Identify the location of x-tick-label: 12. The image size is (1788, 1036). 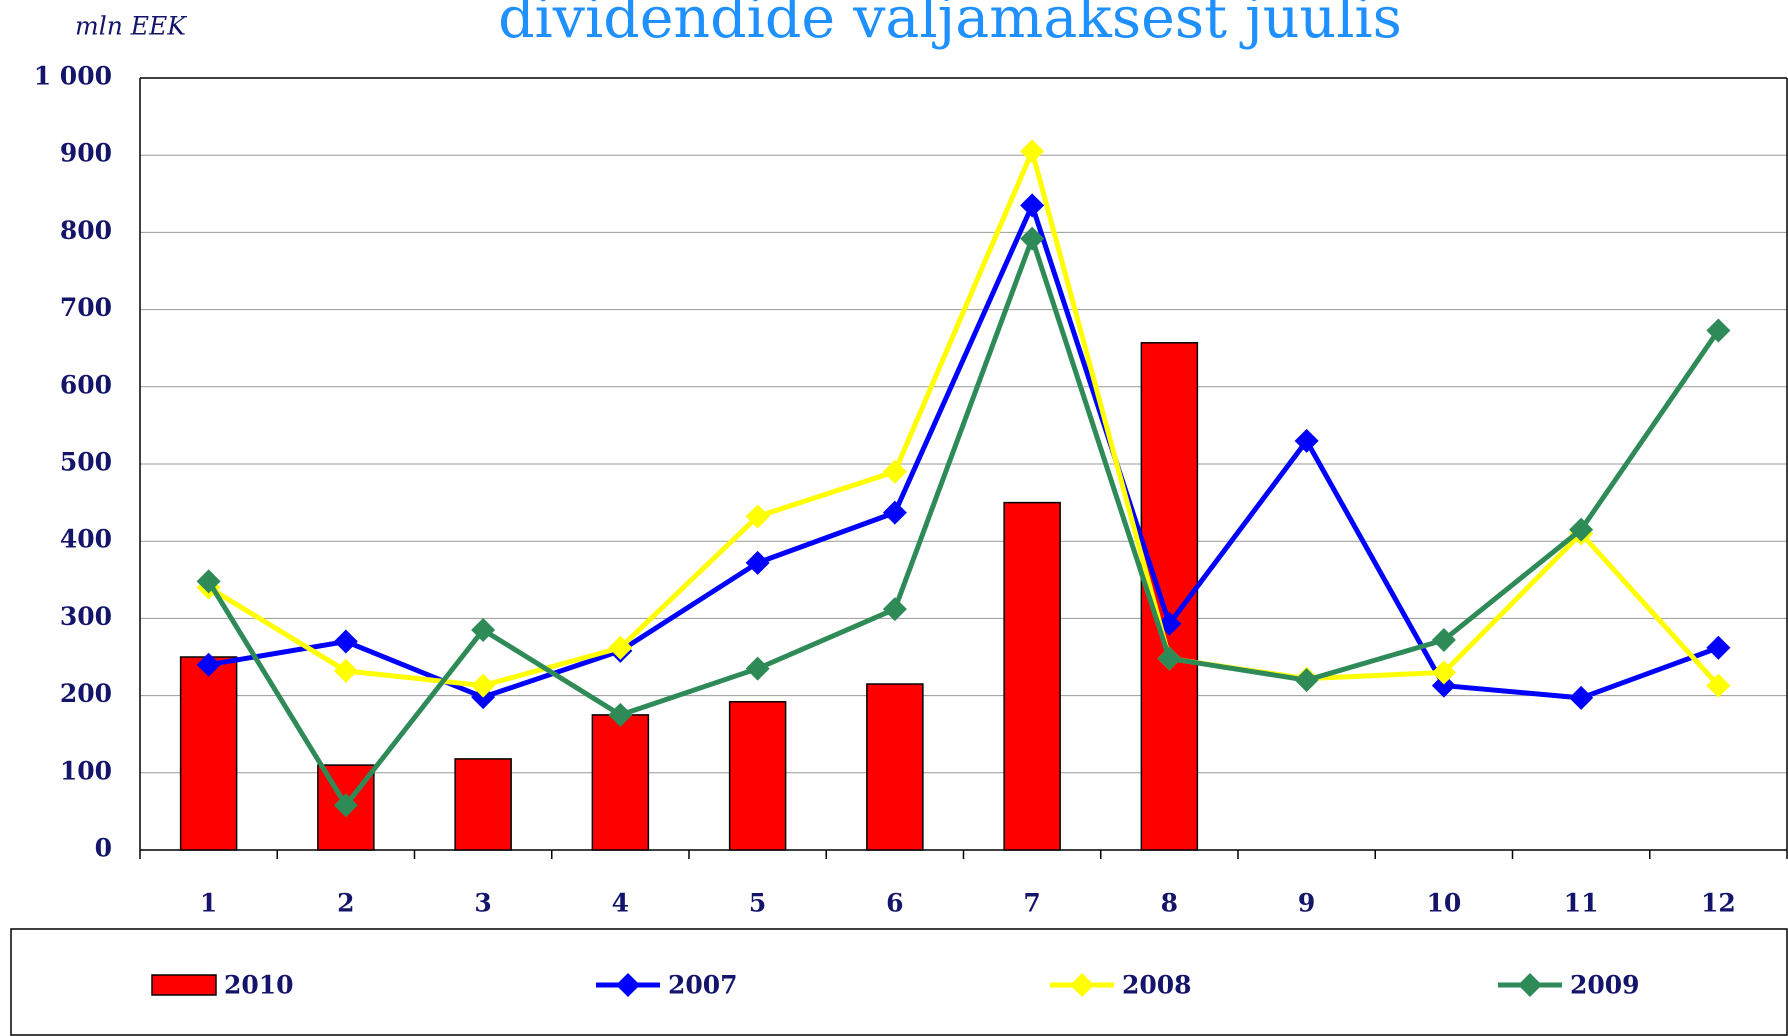
(1718, 903).